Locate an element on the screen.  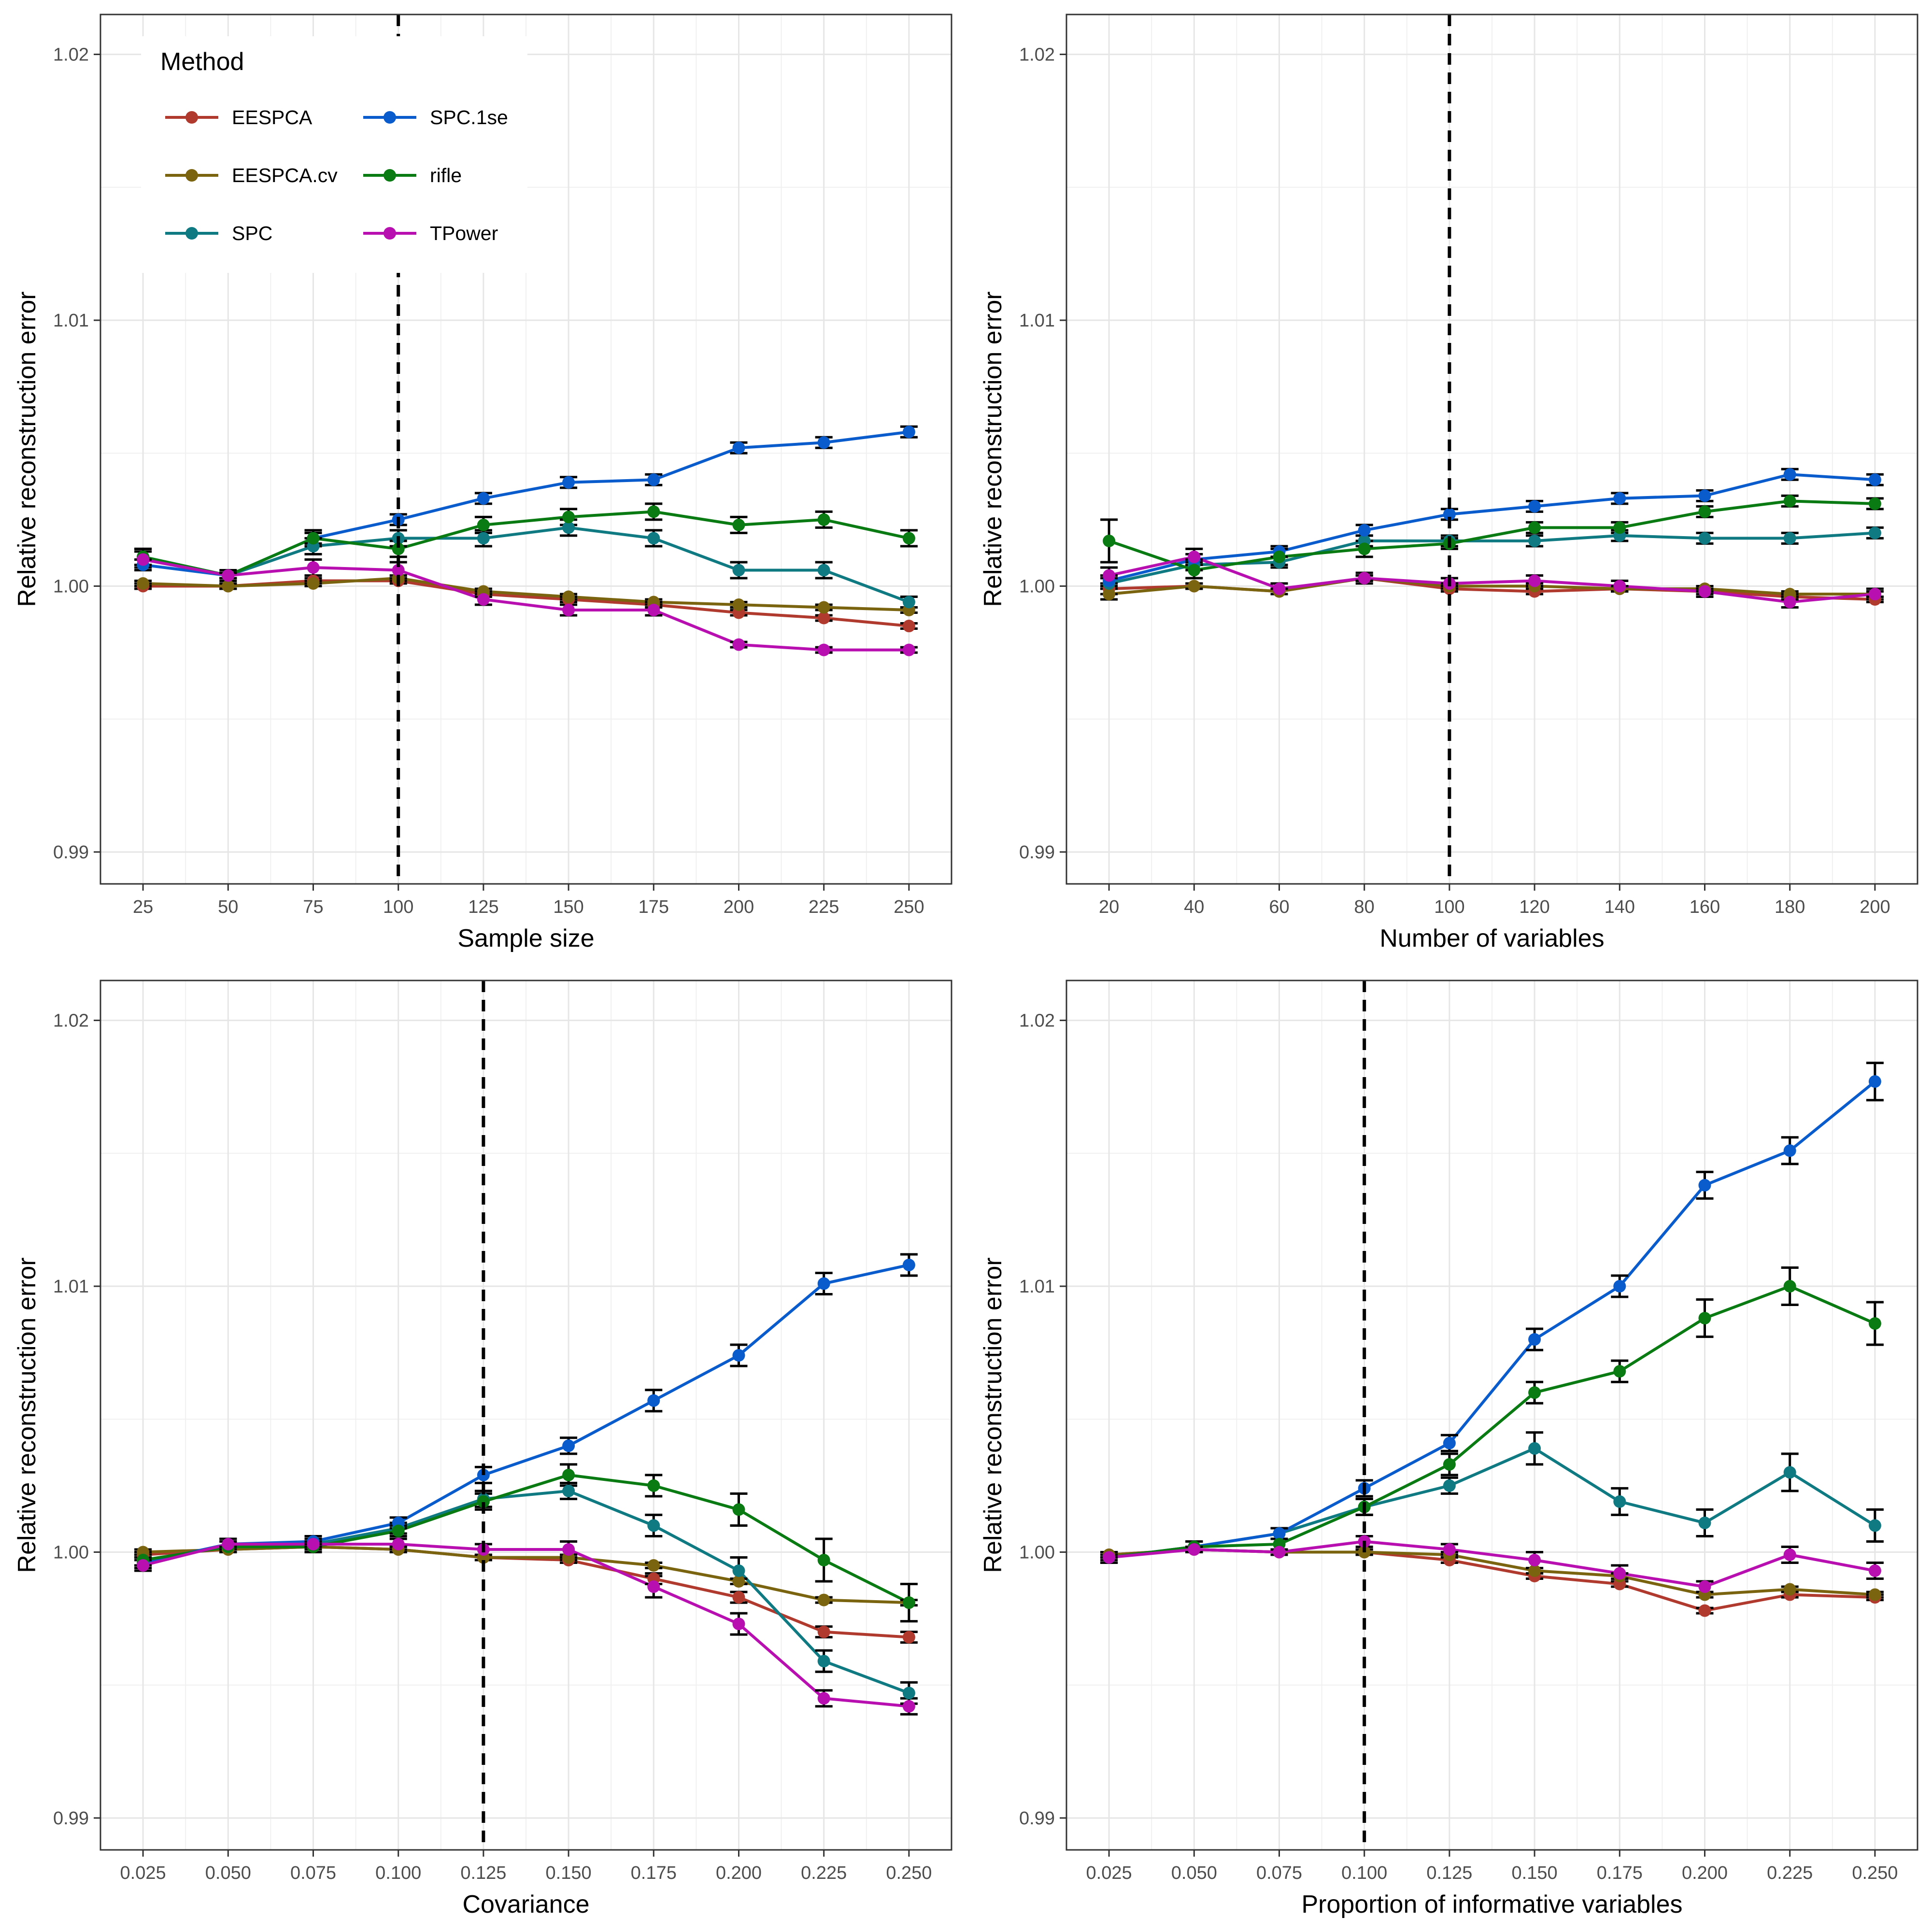
x-tick-label: 75 is located at coordinates (313, 907).